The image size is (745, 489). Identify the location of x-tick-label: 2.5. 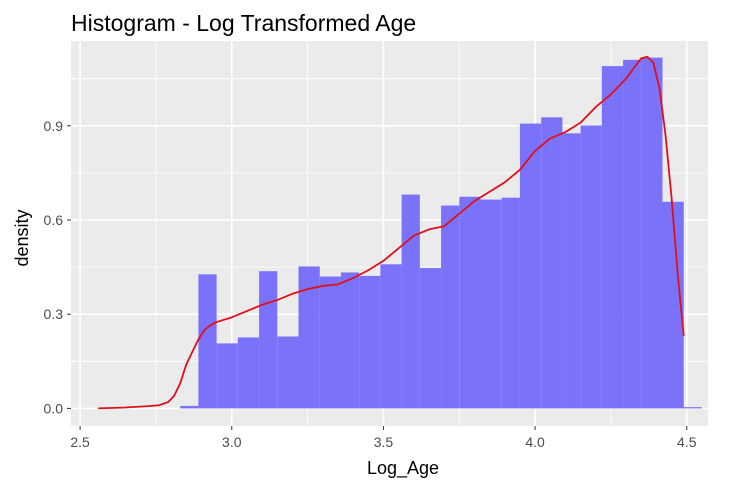
(80, 442).